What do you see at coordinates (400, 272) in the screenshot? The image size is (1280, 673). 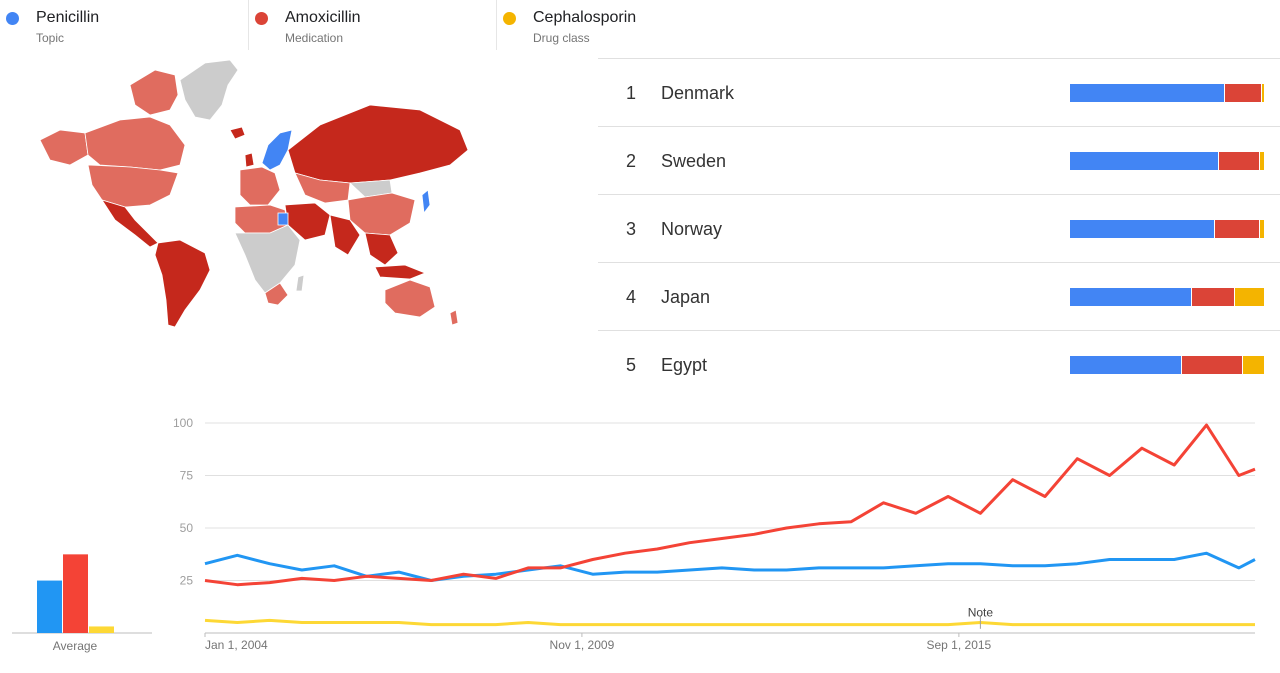 I see `region-indonesia` at bounding box center [400, 272].